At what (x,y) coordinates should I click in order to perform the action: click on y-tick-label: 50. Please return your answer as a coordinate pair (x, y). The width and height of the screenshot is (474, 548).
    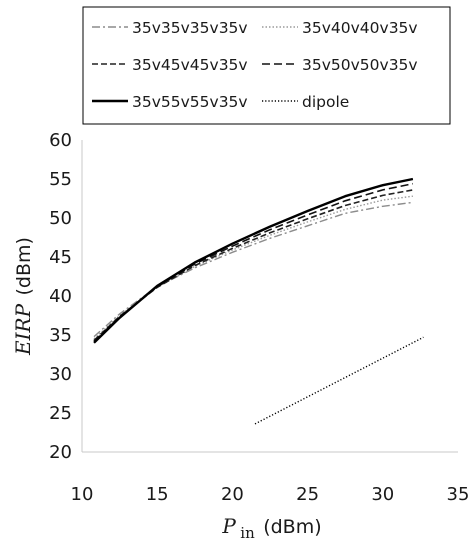
    Looking at the image, I should click on (60, 218).